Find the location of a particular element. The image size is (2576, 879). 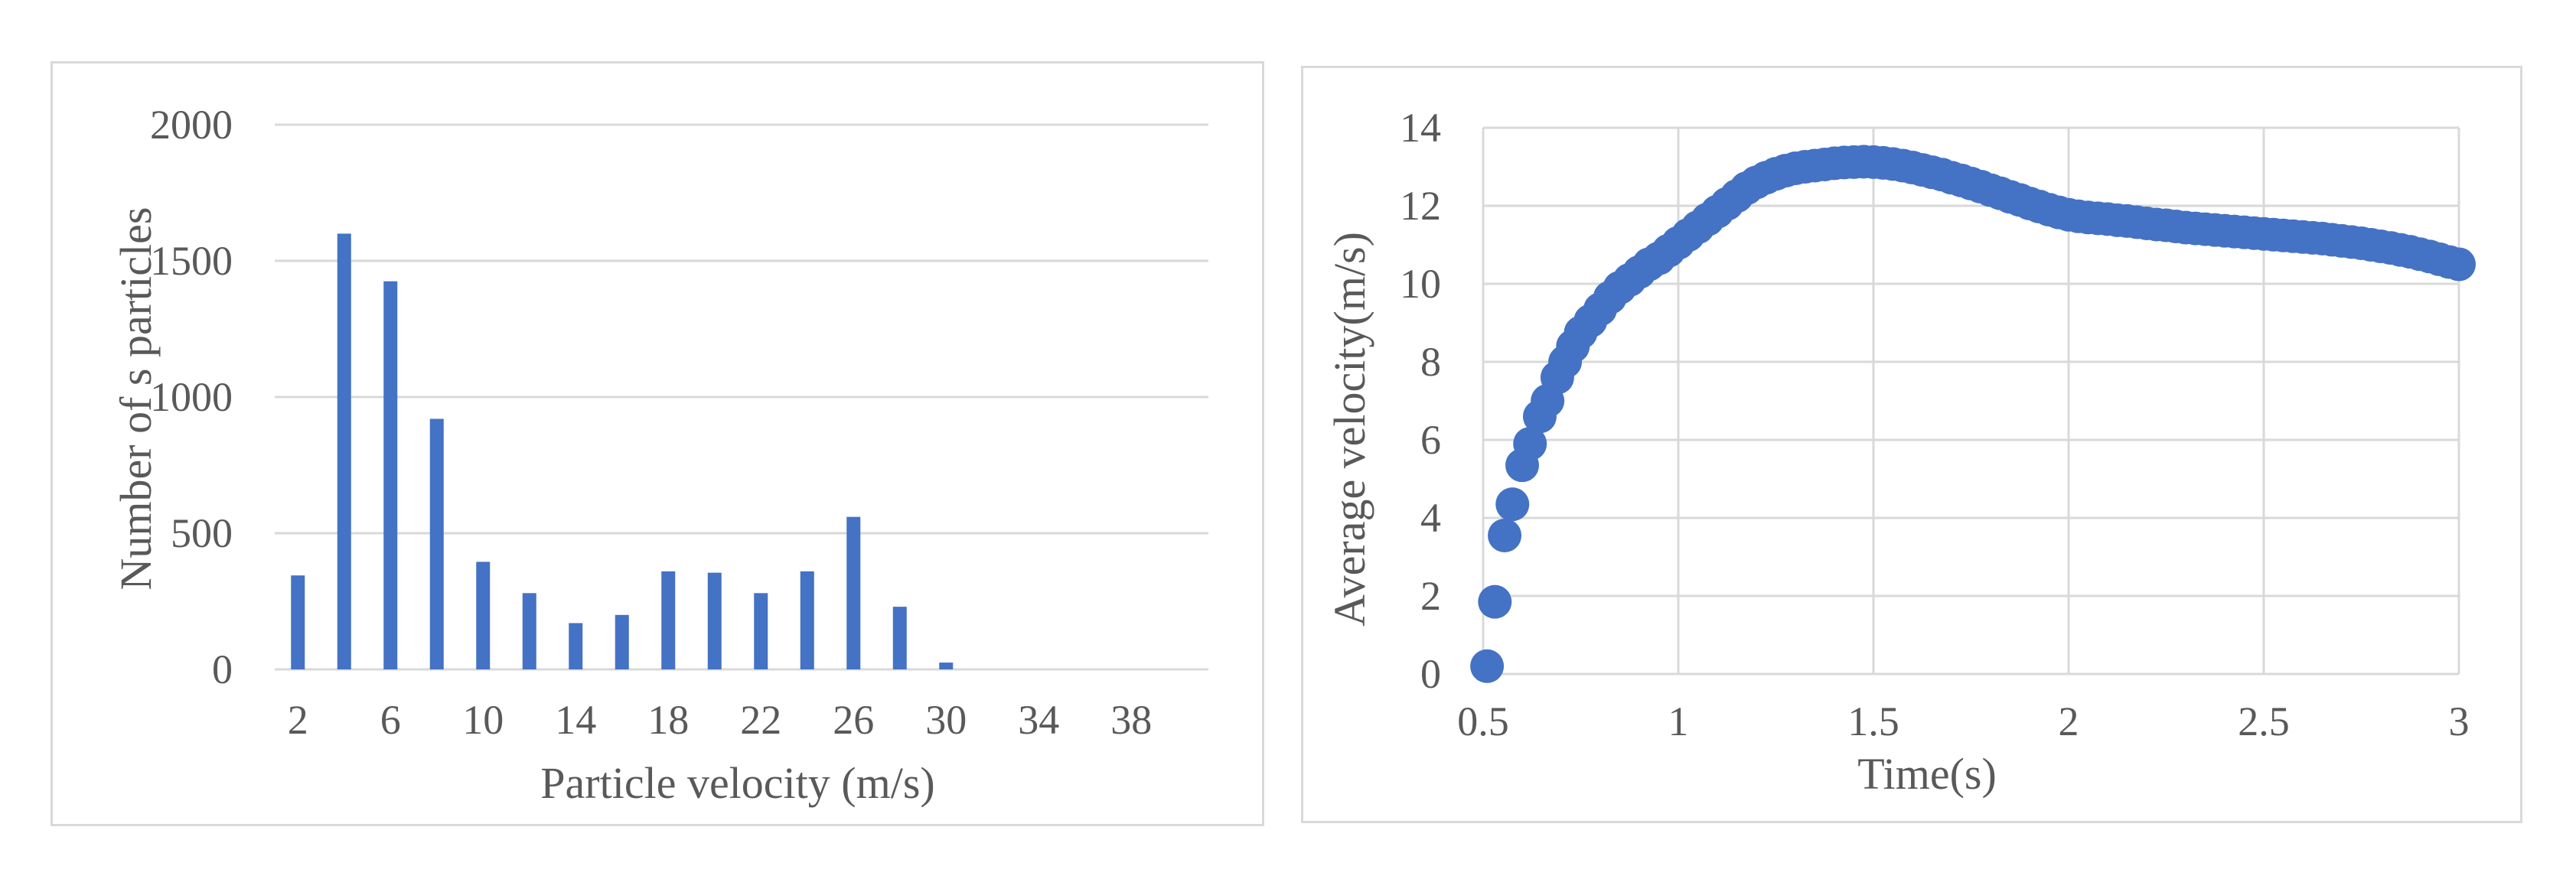

x-tick-label-3: 14 is located at coordinates (575, 720).